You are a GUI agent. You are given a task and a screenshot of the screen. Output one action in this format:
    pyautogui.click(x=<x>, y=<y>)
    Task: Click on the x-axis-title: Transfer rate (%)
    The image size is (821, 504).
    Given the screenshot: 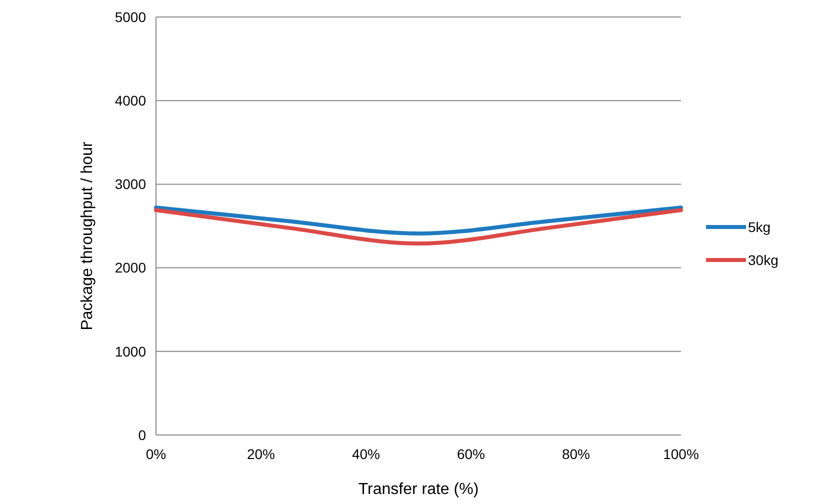 What is the action you would take?
    pyautogui.click(x=418, y=489)
    